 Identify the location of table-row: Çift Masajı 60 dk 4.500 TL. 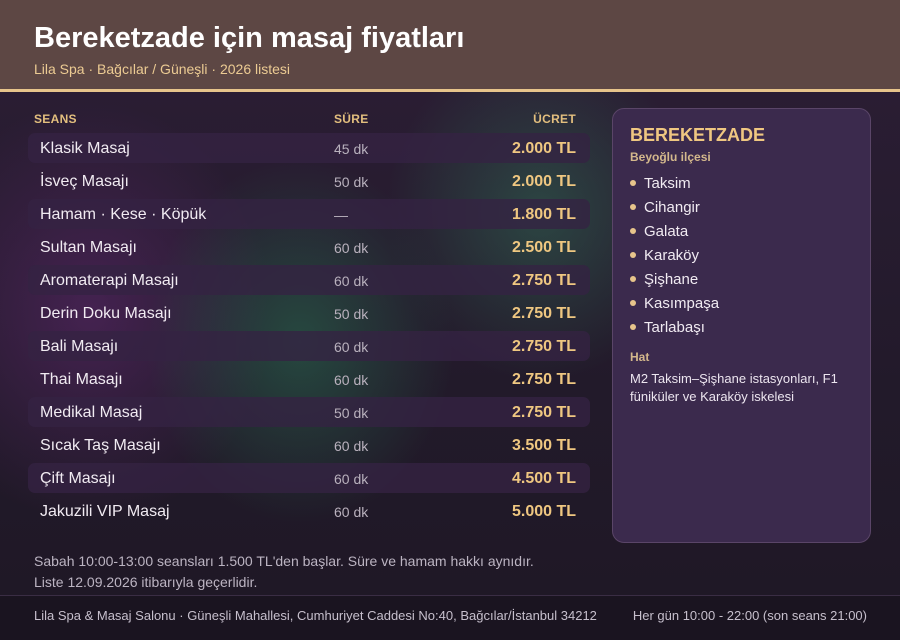
(309, 478).